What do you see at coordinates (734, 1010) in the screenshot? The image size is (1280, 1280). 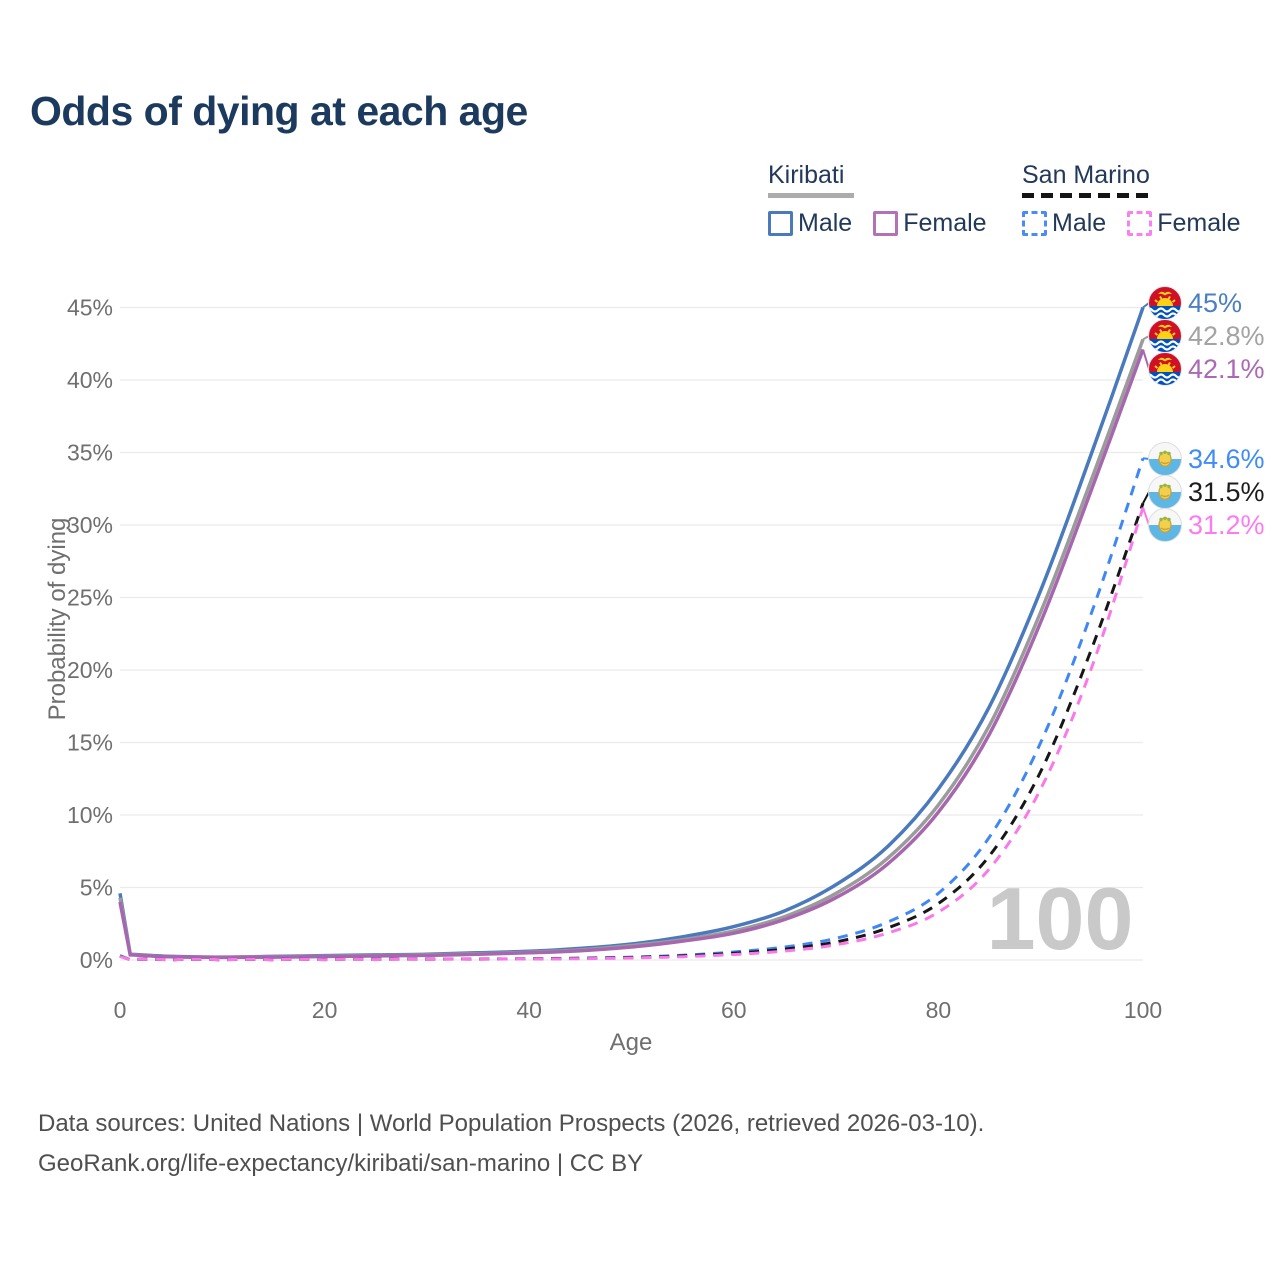 I see `x-tick-label: 60` at bounding box center [734, 1010].